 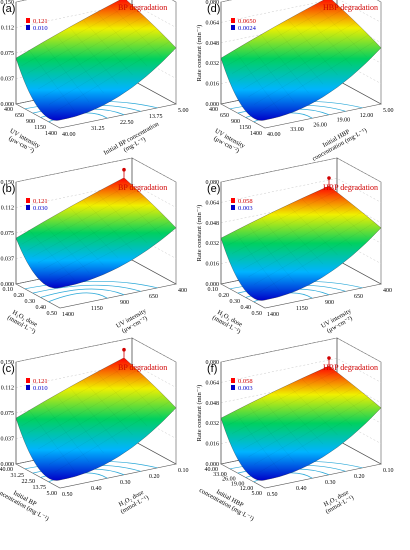 What do you see at coordinates (245, 201) in the screenshot?
I see `legend-max-value: 0.058` at bounding box center [245, 201].